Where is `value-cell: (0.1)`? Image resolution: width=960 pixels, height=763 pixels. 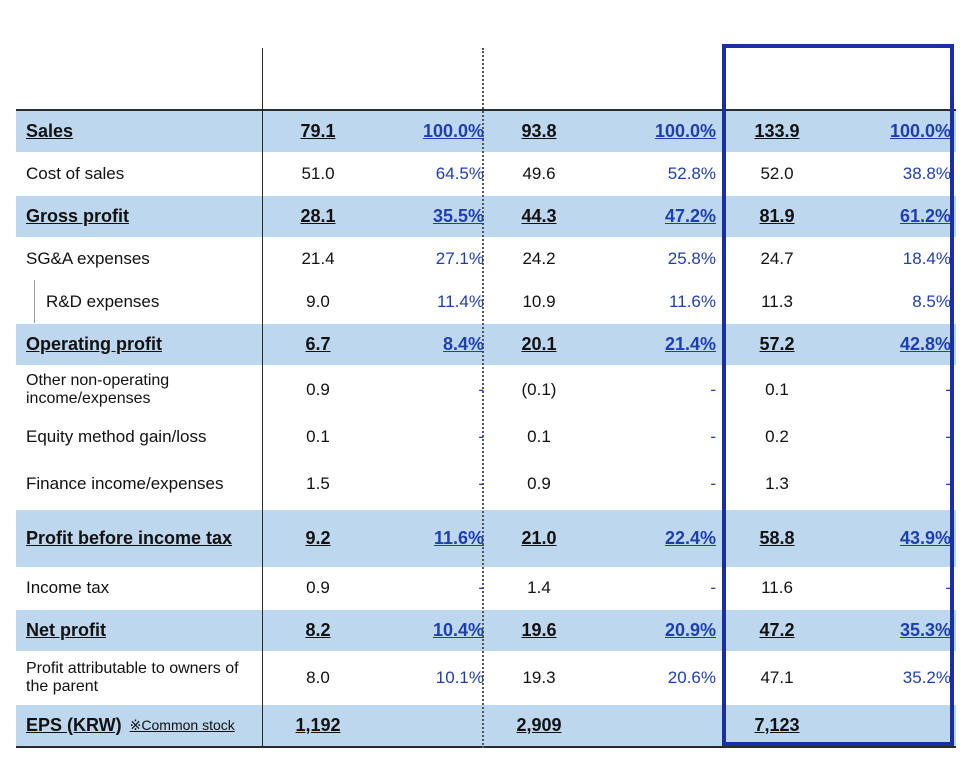
value-cell: (0.1) is located at coordinates (539, 389).